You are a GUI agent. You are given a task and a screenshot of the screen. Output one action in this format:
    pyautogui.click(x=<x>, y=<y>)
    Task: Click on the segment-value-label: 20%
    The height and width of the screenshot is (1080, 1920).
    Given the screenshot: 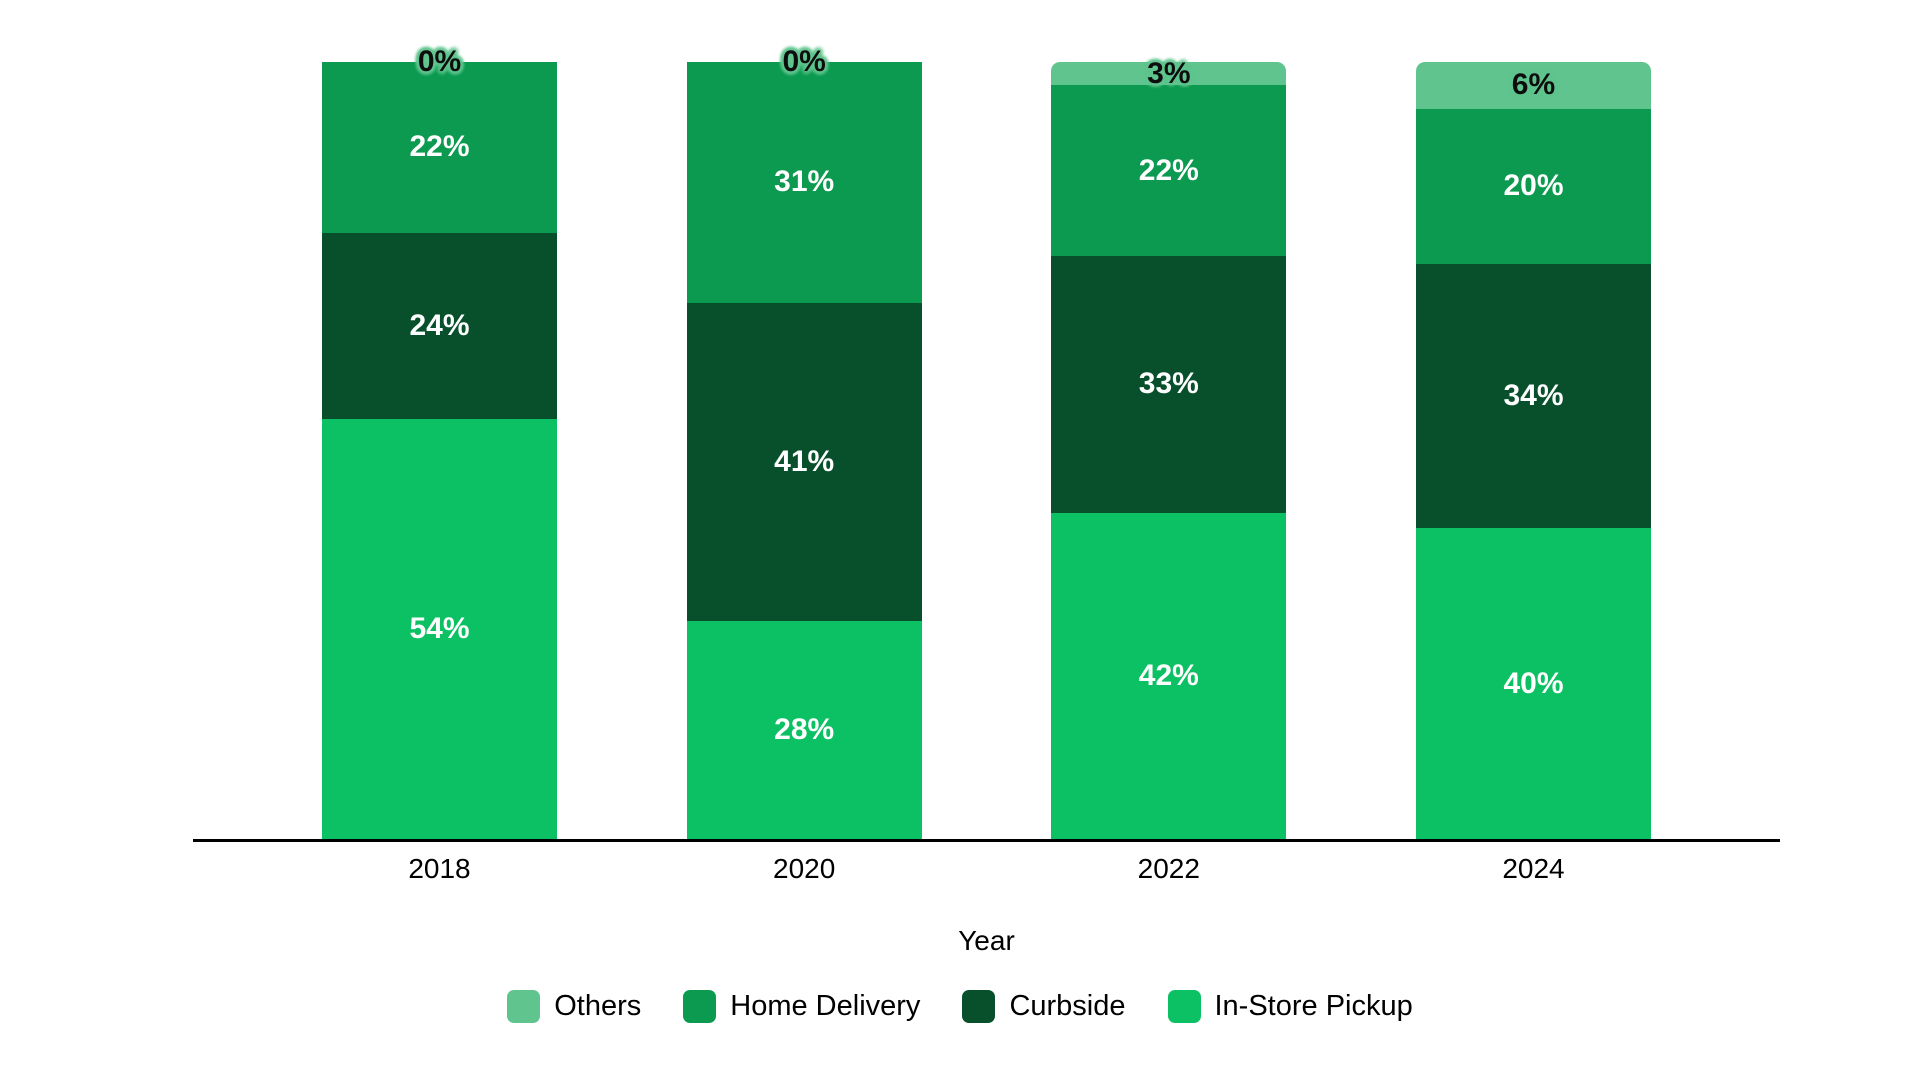 What is the action you would take?
    pyautogui.click(x=1533, y=186)
    